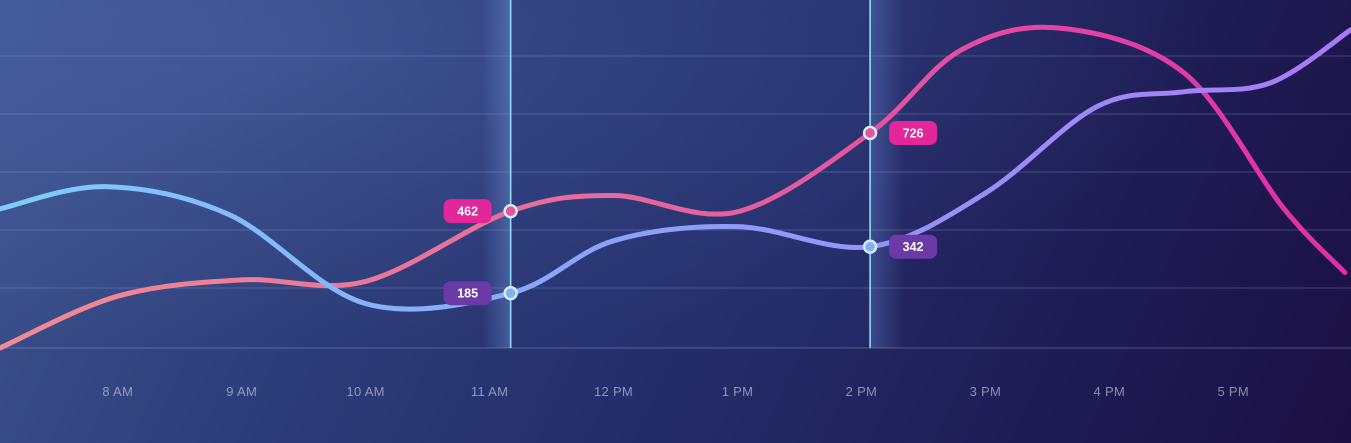  Describe the element at coordinates (1233, 391) in the screenshot. I see `x-tick-label: 5 PM` at that location.